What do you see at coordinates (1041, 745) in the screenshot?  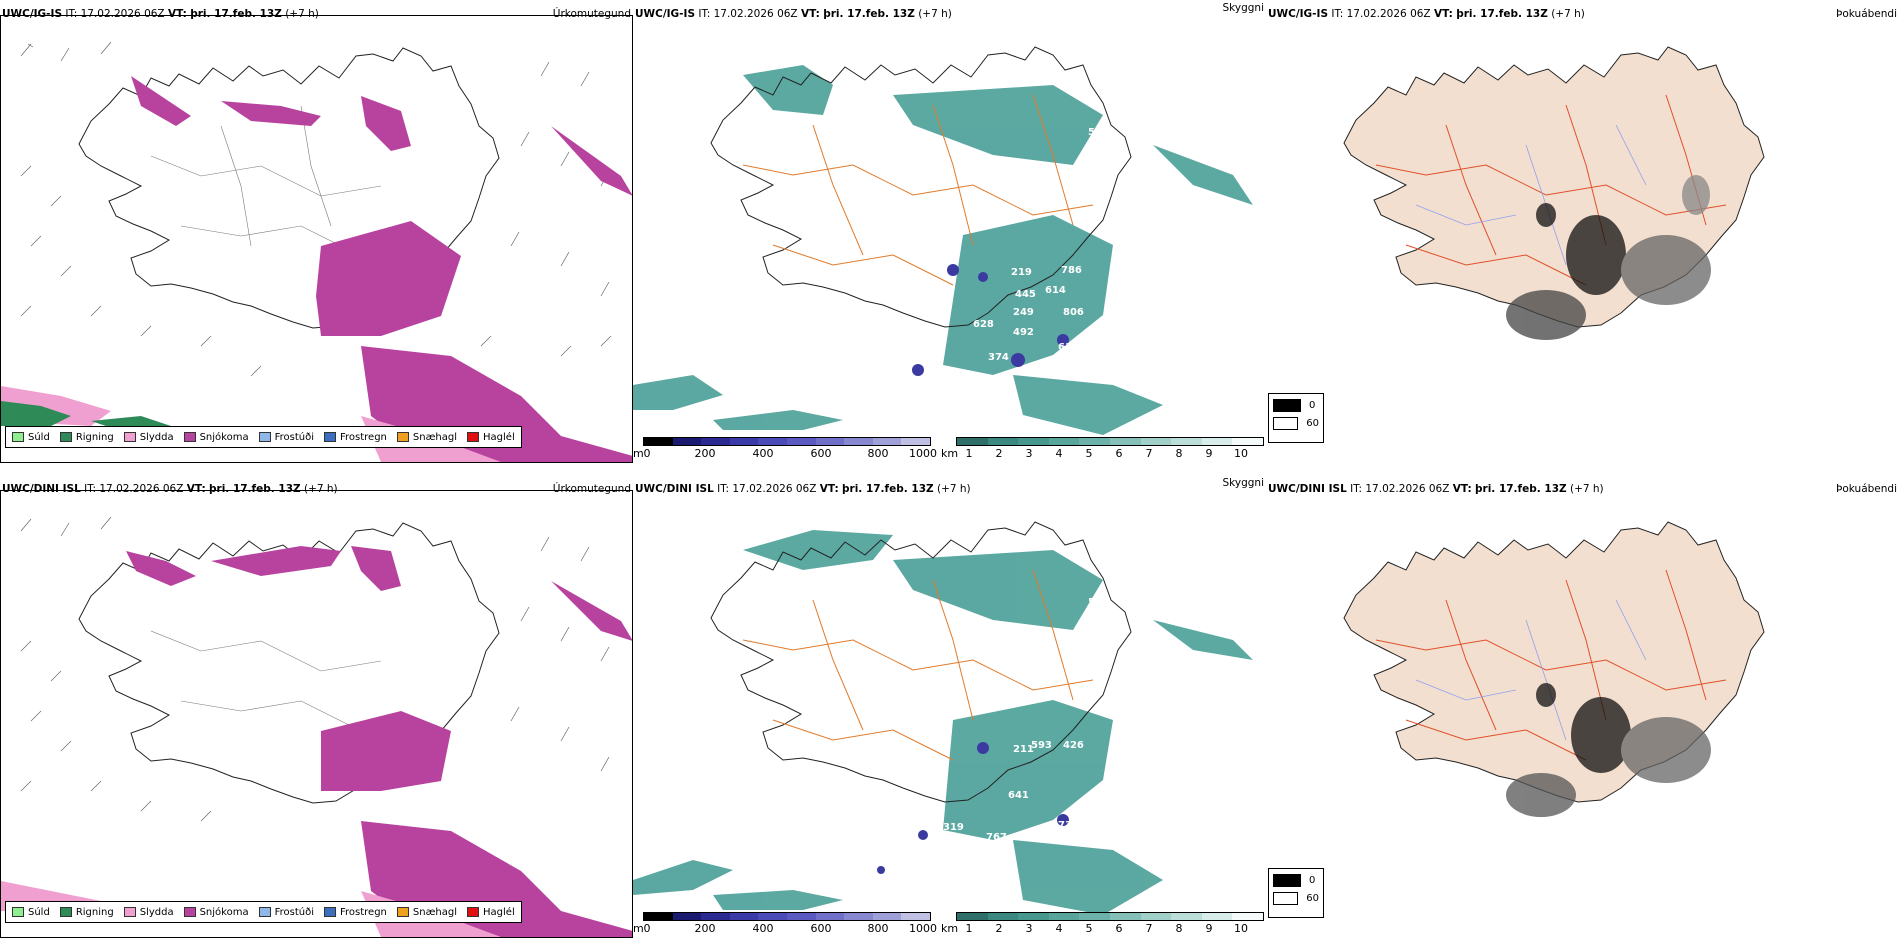 I see `cloud-label: 593` at bounding box center [1041, 745].